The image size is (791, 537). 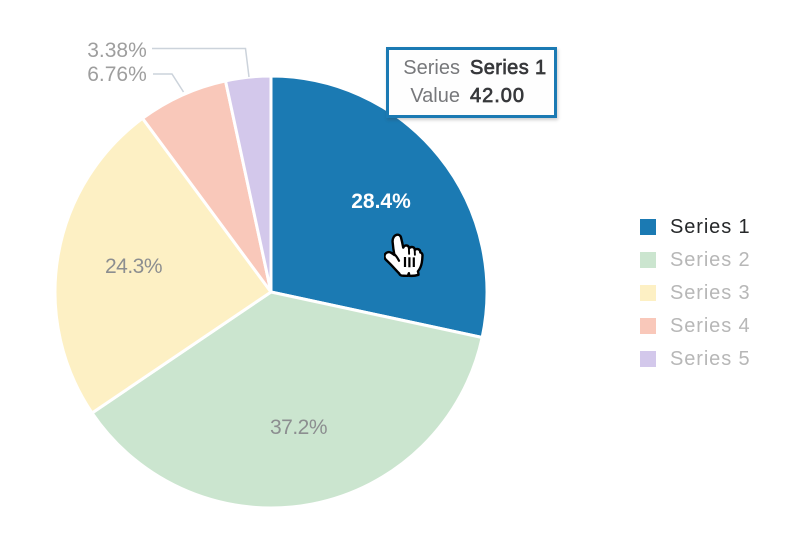 What do you see at coordinates (133, 266) in the screenshot?
I see `svg-text: 24.3%` at bounding box center [133, 266].